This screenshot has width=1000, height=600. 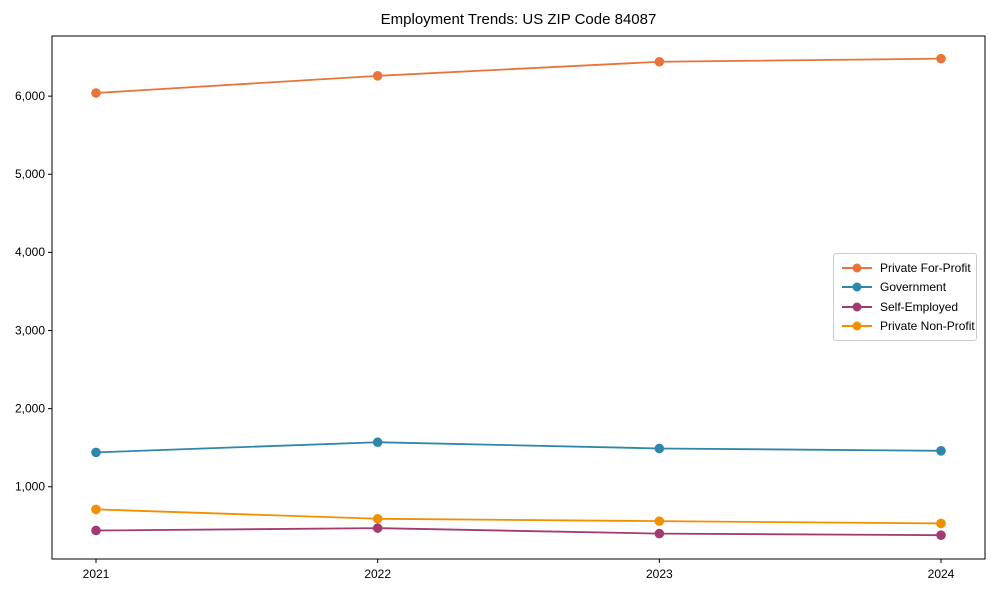 I want to click on legend-item-private-for-profit: Private For-Profit, so click(x=906, y=268).